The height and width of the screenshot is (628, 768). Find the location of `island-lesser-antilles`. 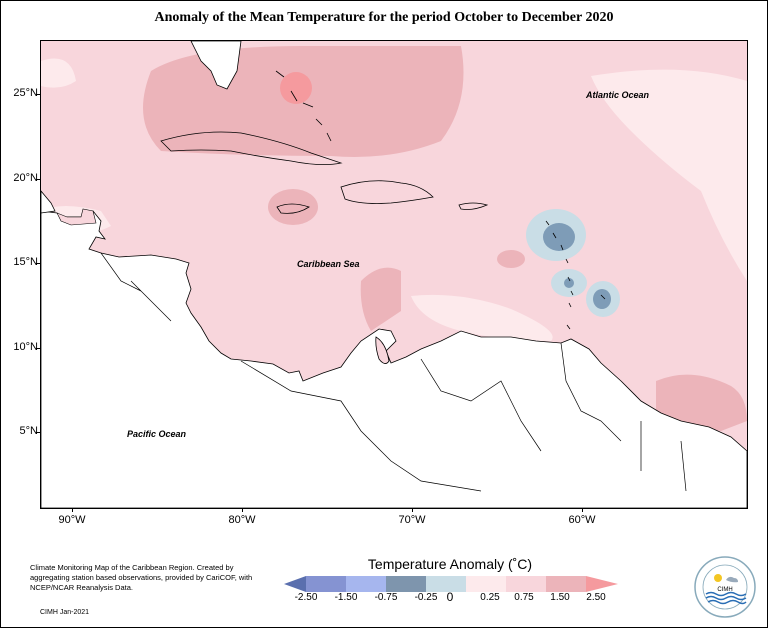

island-lesser-antilles is located at coordinates (575, 275).